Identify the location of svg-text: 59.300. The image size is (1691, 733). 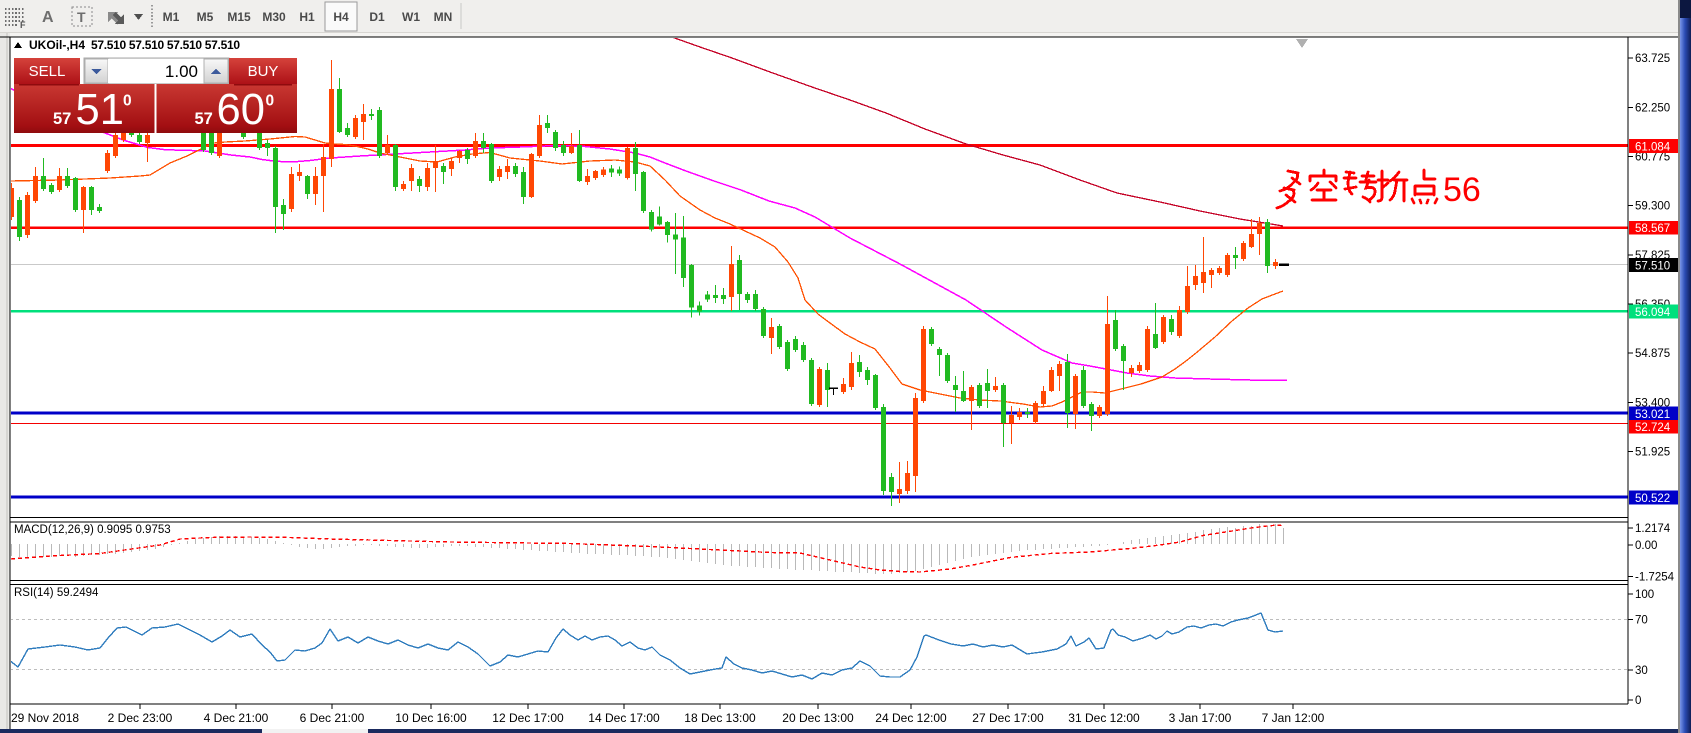
(1652, 207).